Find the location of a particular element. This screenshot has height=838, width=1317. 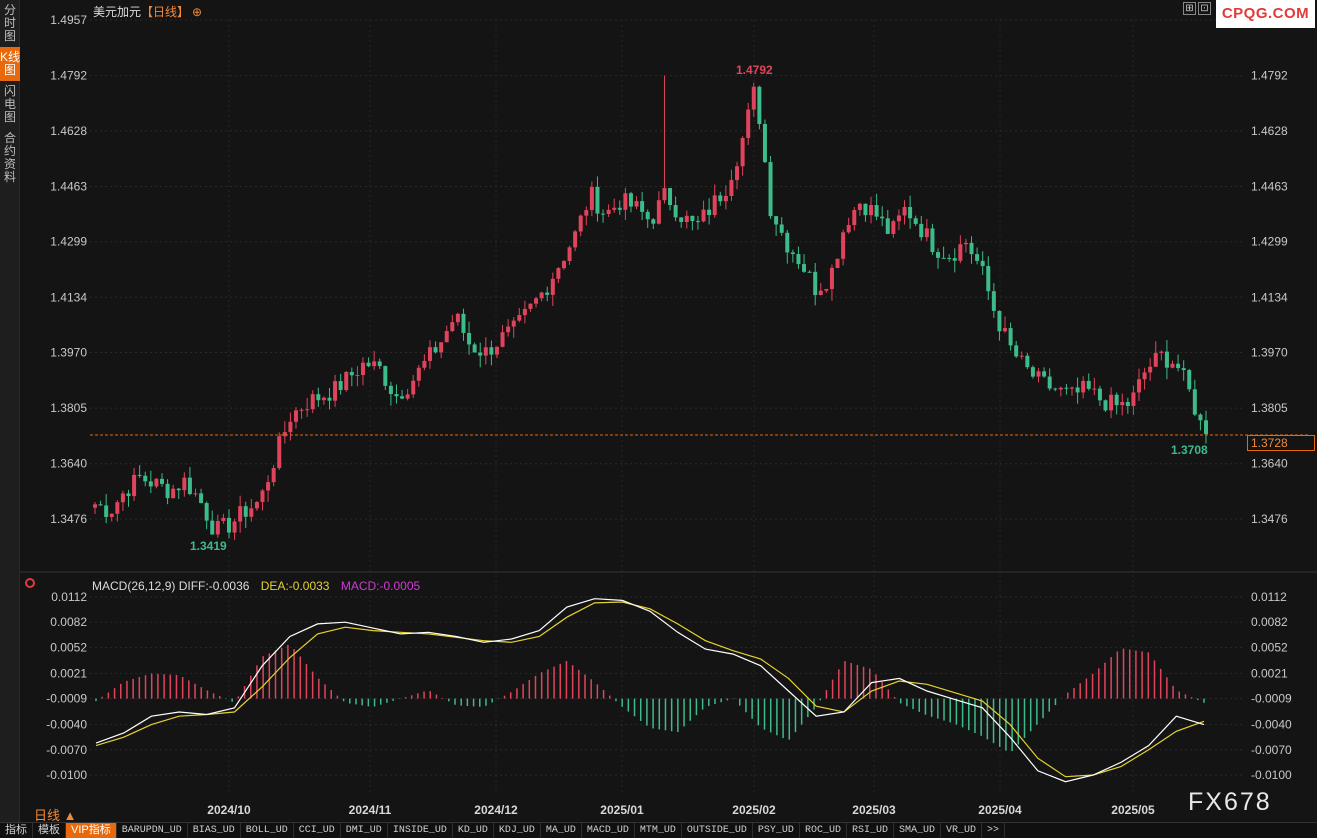

indicator-tab: BIAS_UD is located at coordinates (214, 830).